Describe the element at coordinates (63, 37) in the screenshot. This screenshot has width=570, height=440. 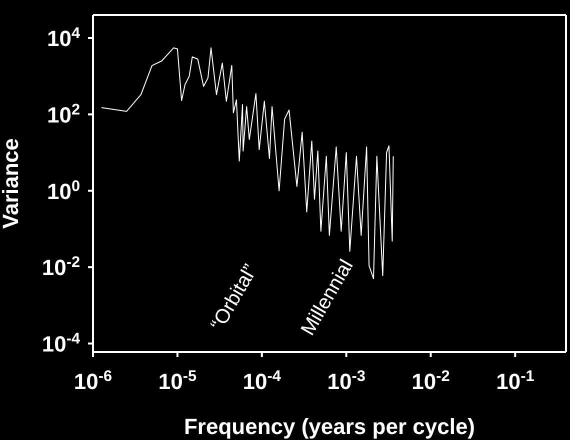
I see `y-tick-label: 10$^{4}$` at that location.